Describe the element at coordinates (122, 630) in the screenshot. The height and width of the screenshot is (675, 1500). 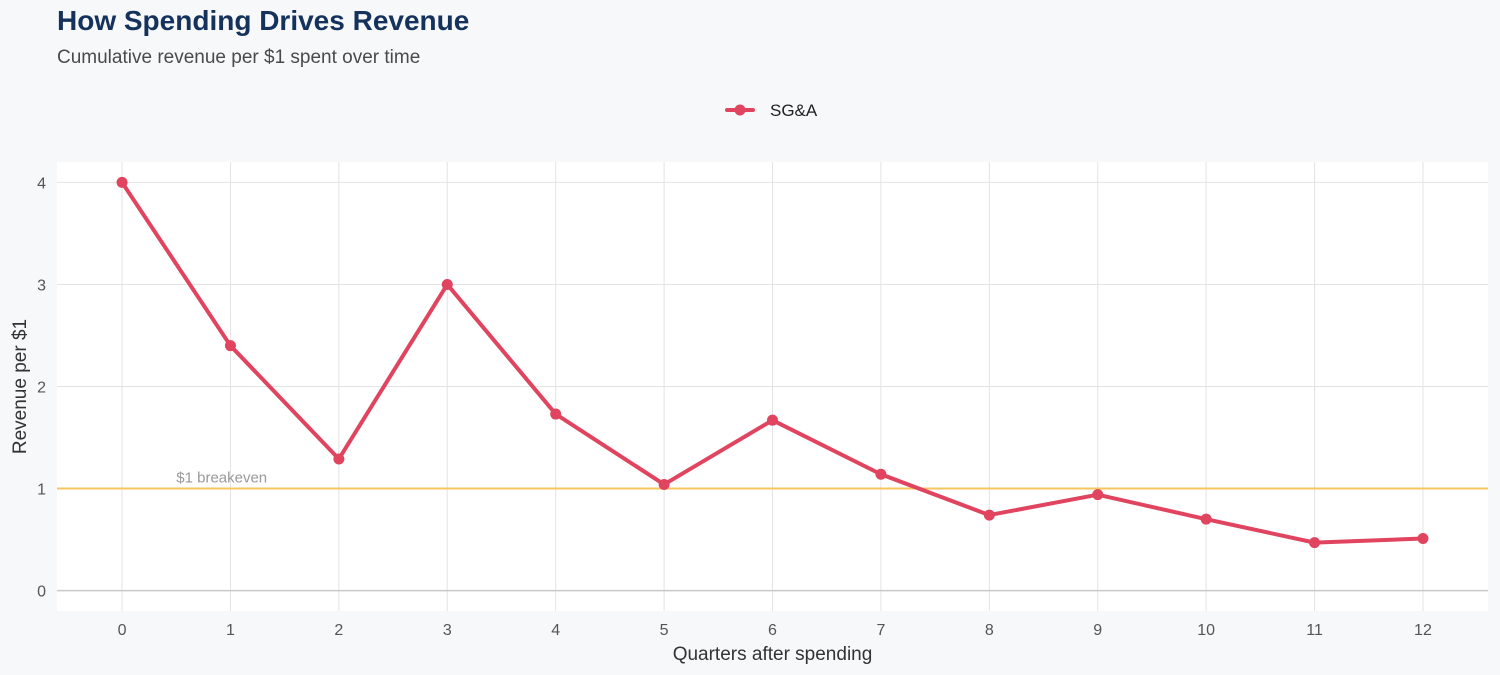
I see `x-tick-label: 0` at that location.